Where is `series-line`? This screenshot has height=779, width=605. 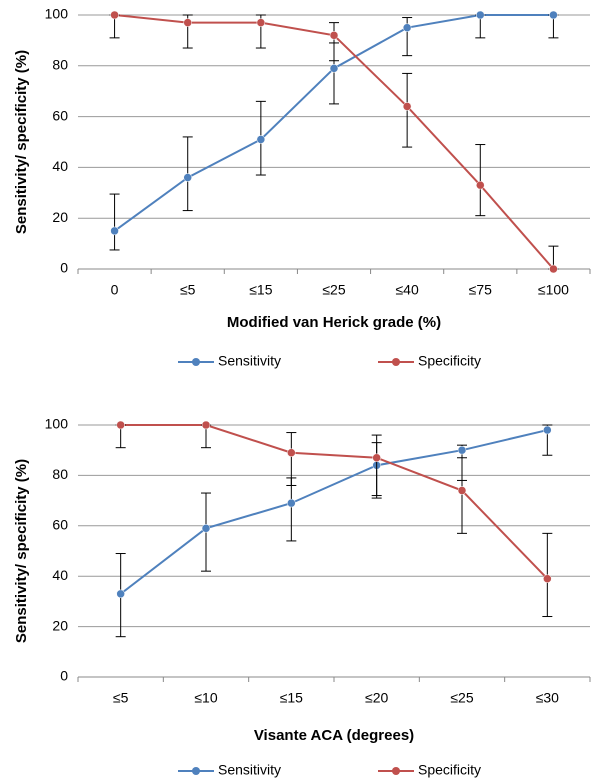 series-line is located at coordinates (334, 502).